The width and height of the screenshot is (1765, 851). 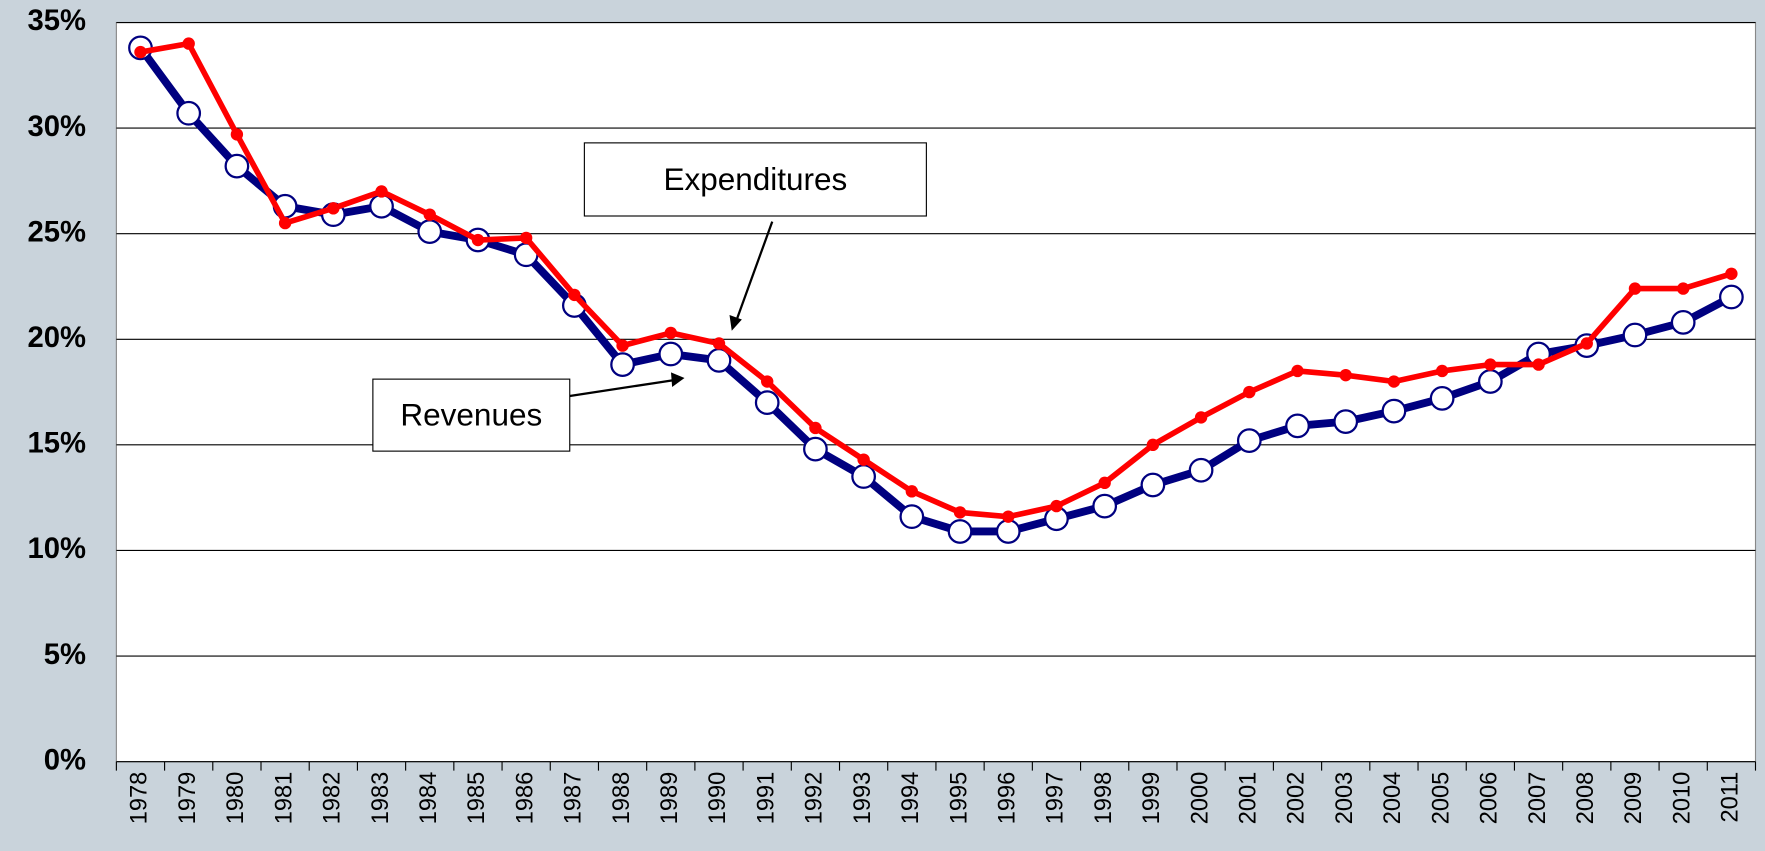 I want to click on y-tick-label: 25%, so click(x=56, y=232).